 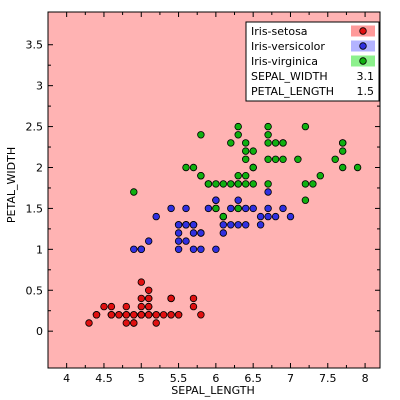 What do you see at coordinates (35, 45) in the screenshot?
I see `y-tick-label: 3.5` at bounding box center [35, 45].